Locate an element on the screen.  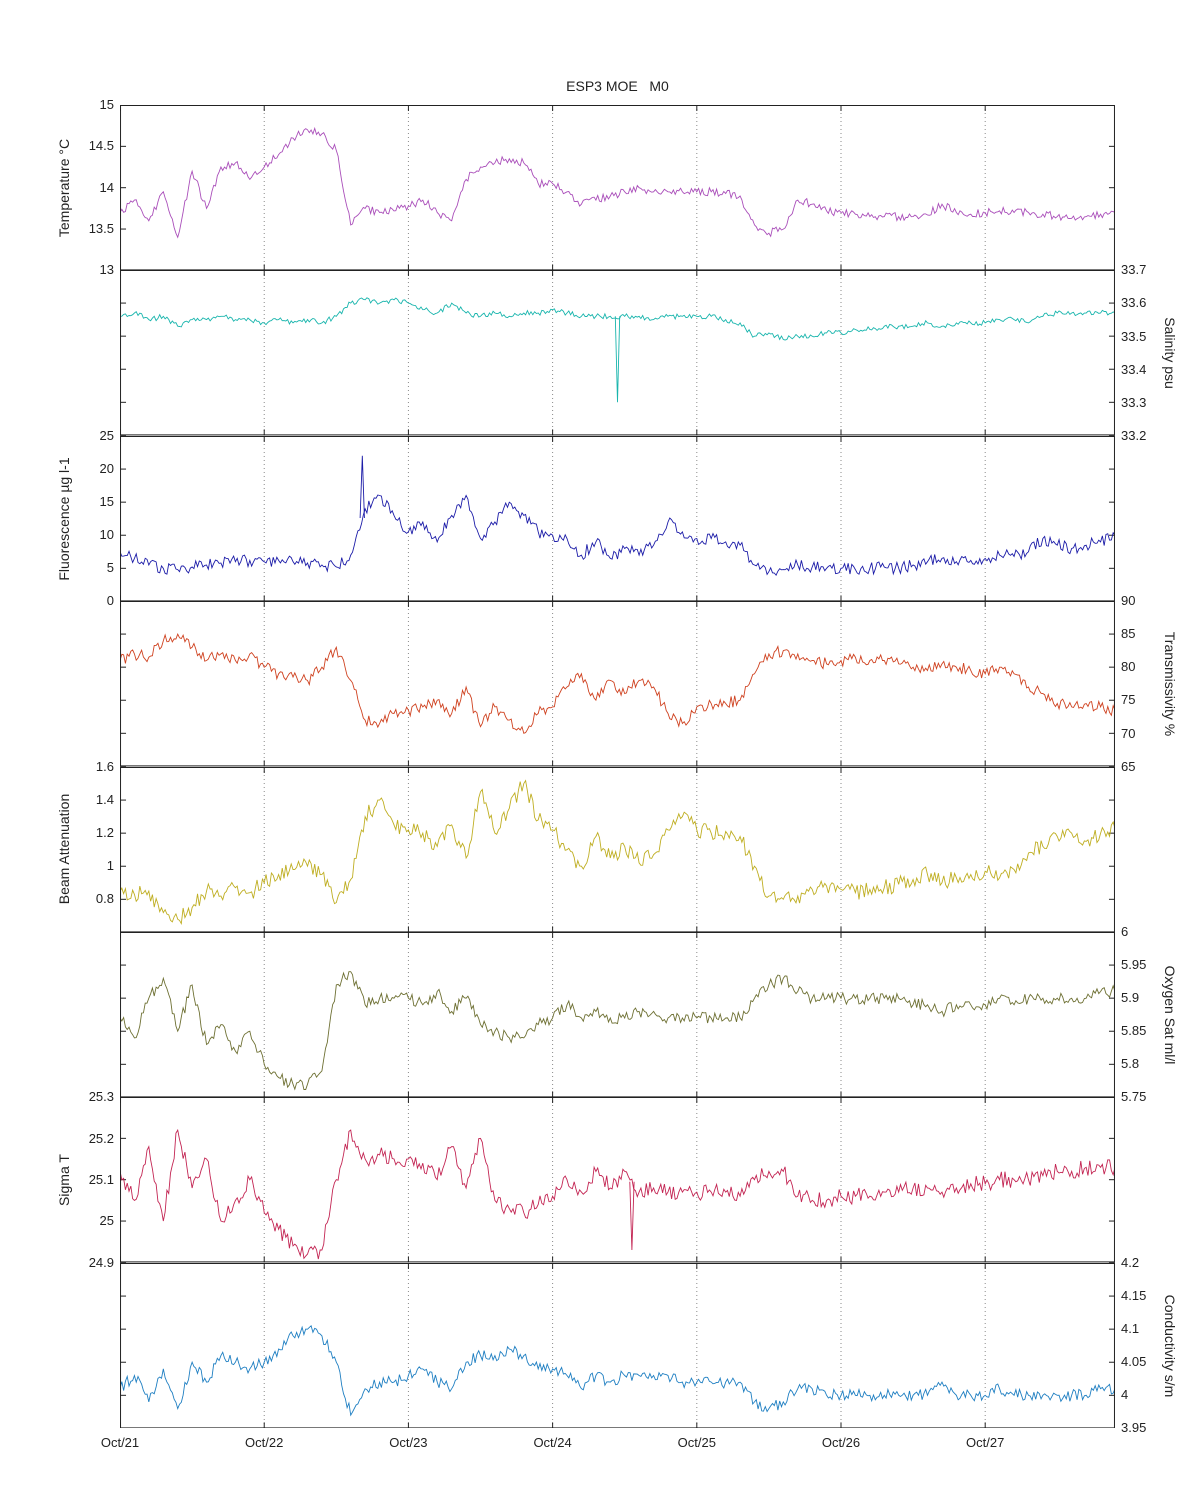
panel-temperature-c is located at coordinates (617, 188).